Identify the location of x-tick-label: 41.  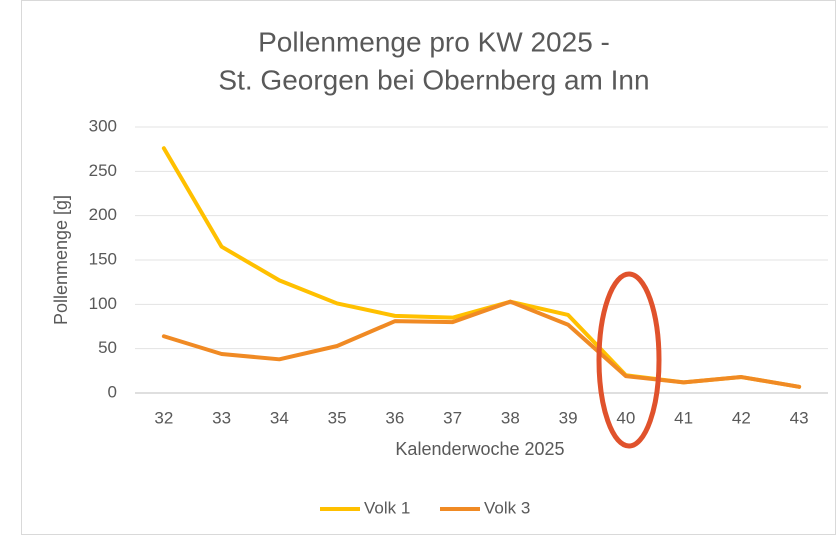
(683, 417).